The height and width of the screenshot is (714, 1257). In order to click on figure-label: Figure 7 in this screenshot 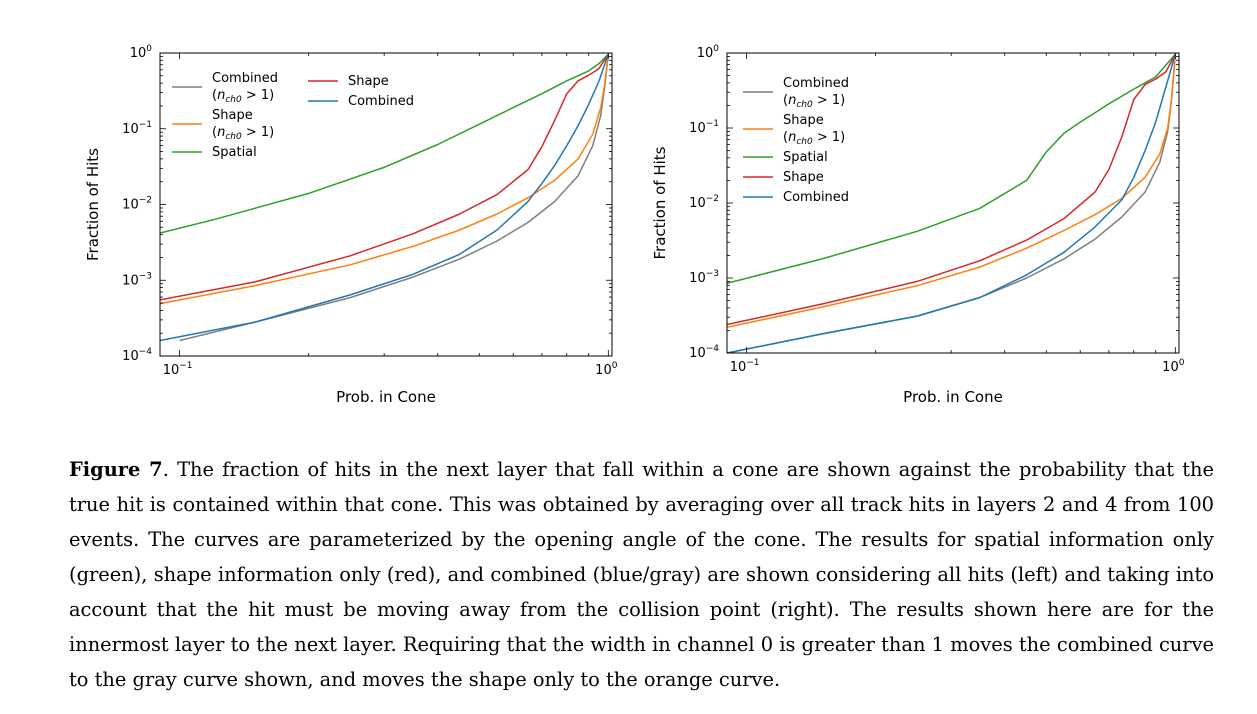, I will do `click(116, 469)`.